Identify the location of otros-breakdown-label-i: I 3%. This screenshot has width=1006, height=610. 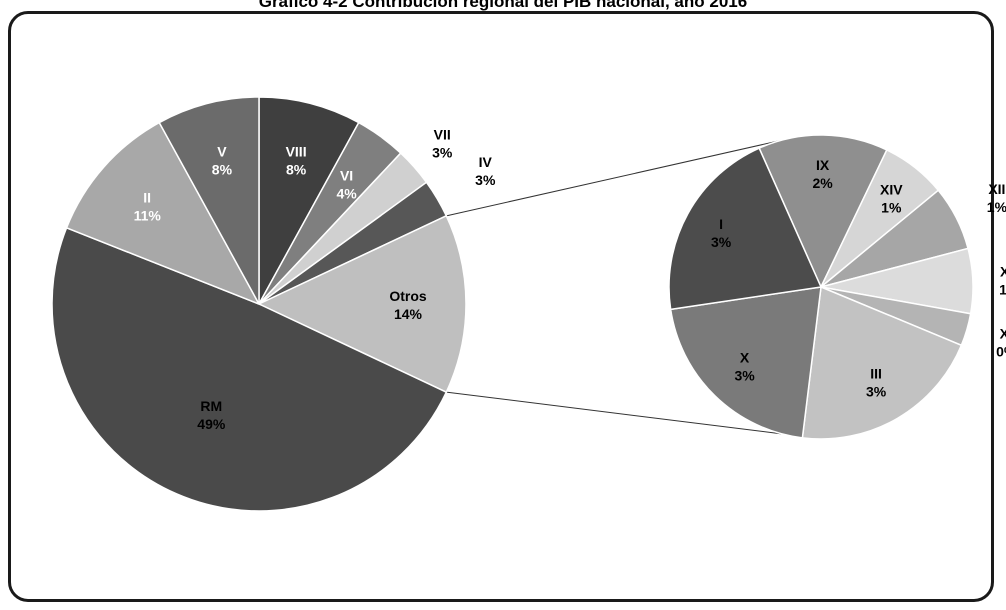
(721, 233).